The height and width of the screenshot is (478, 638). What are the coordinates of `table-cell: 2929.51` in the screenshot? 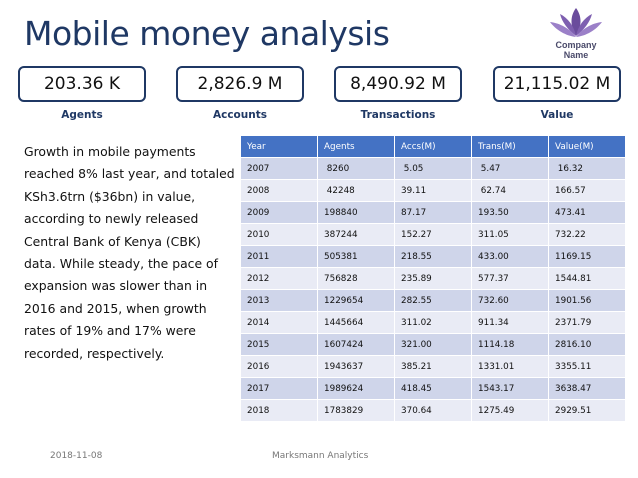 It's located at (587, 410).